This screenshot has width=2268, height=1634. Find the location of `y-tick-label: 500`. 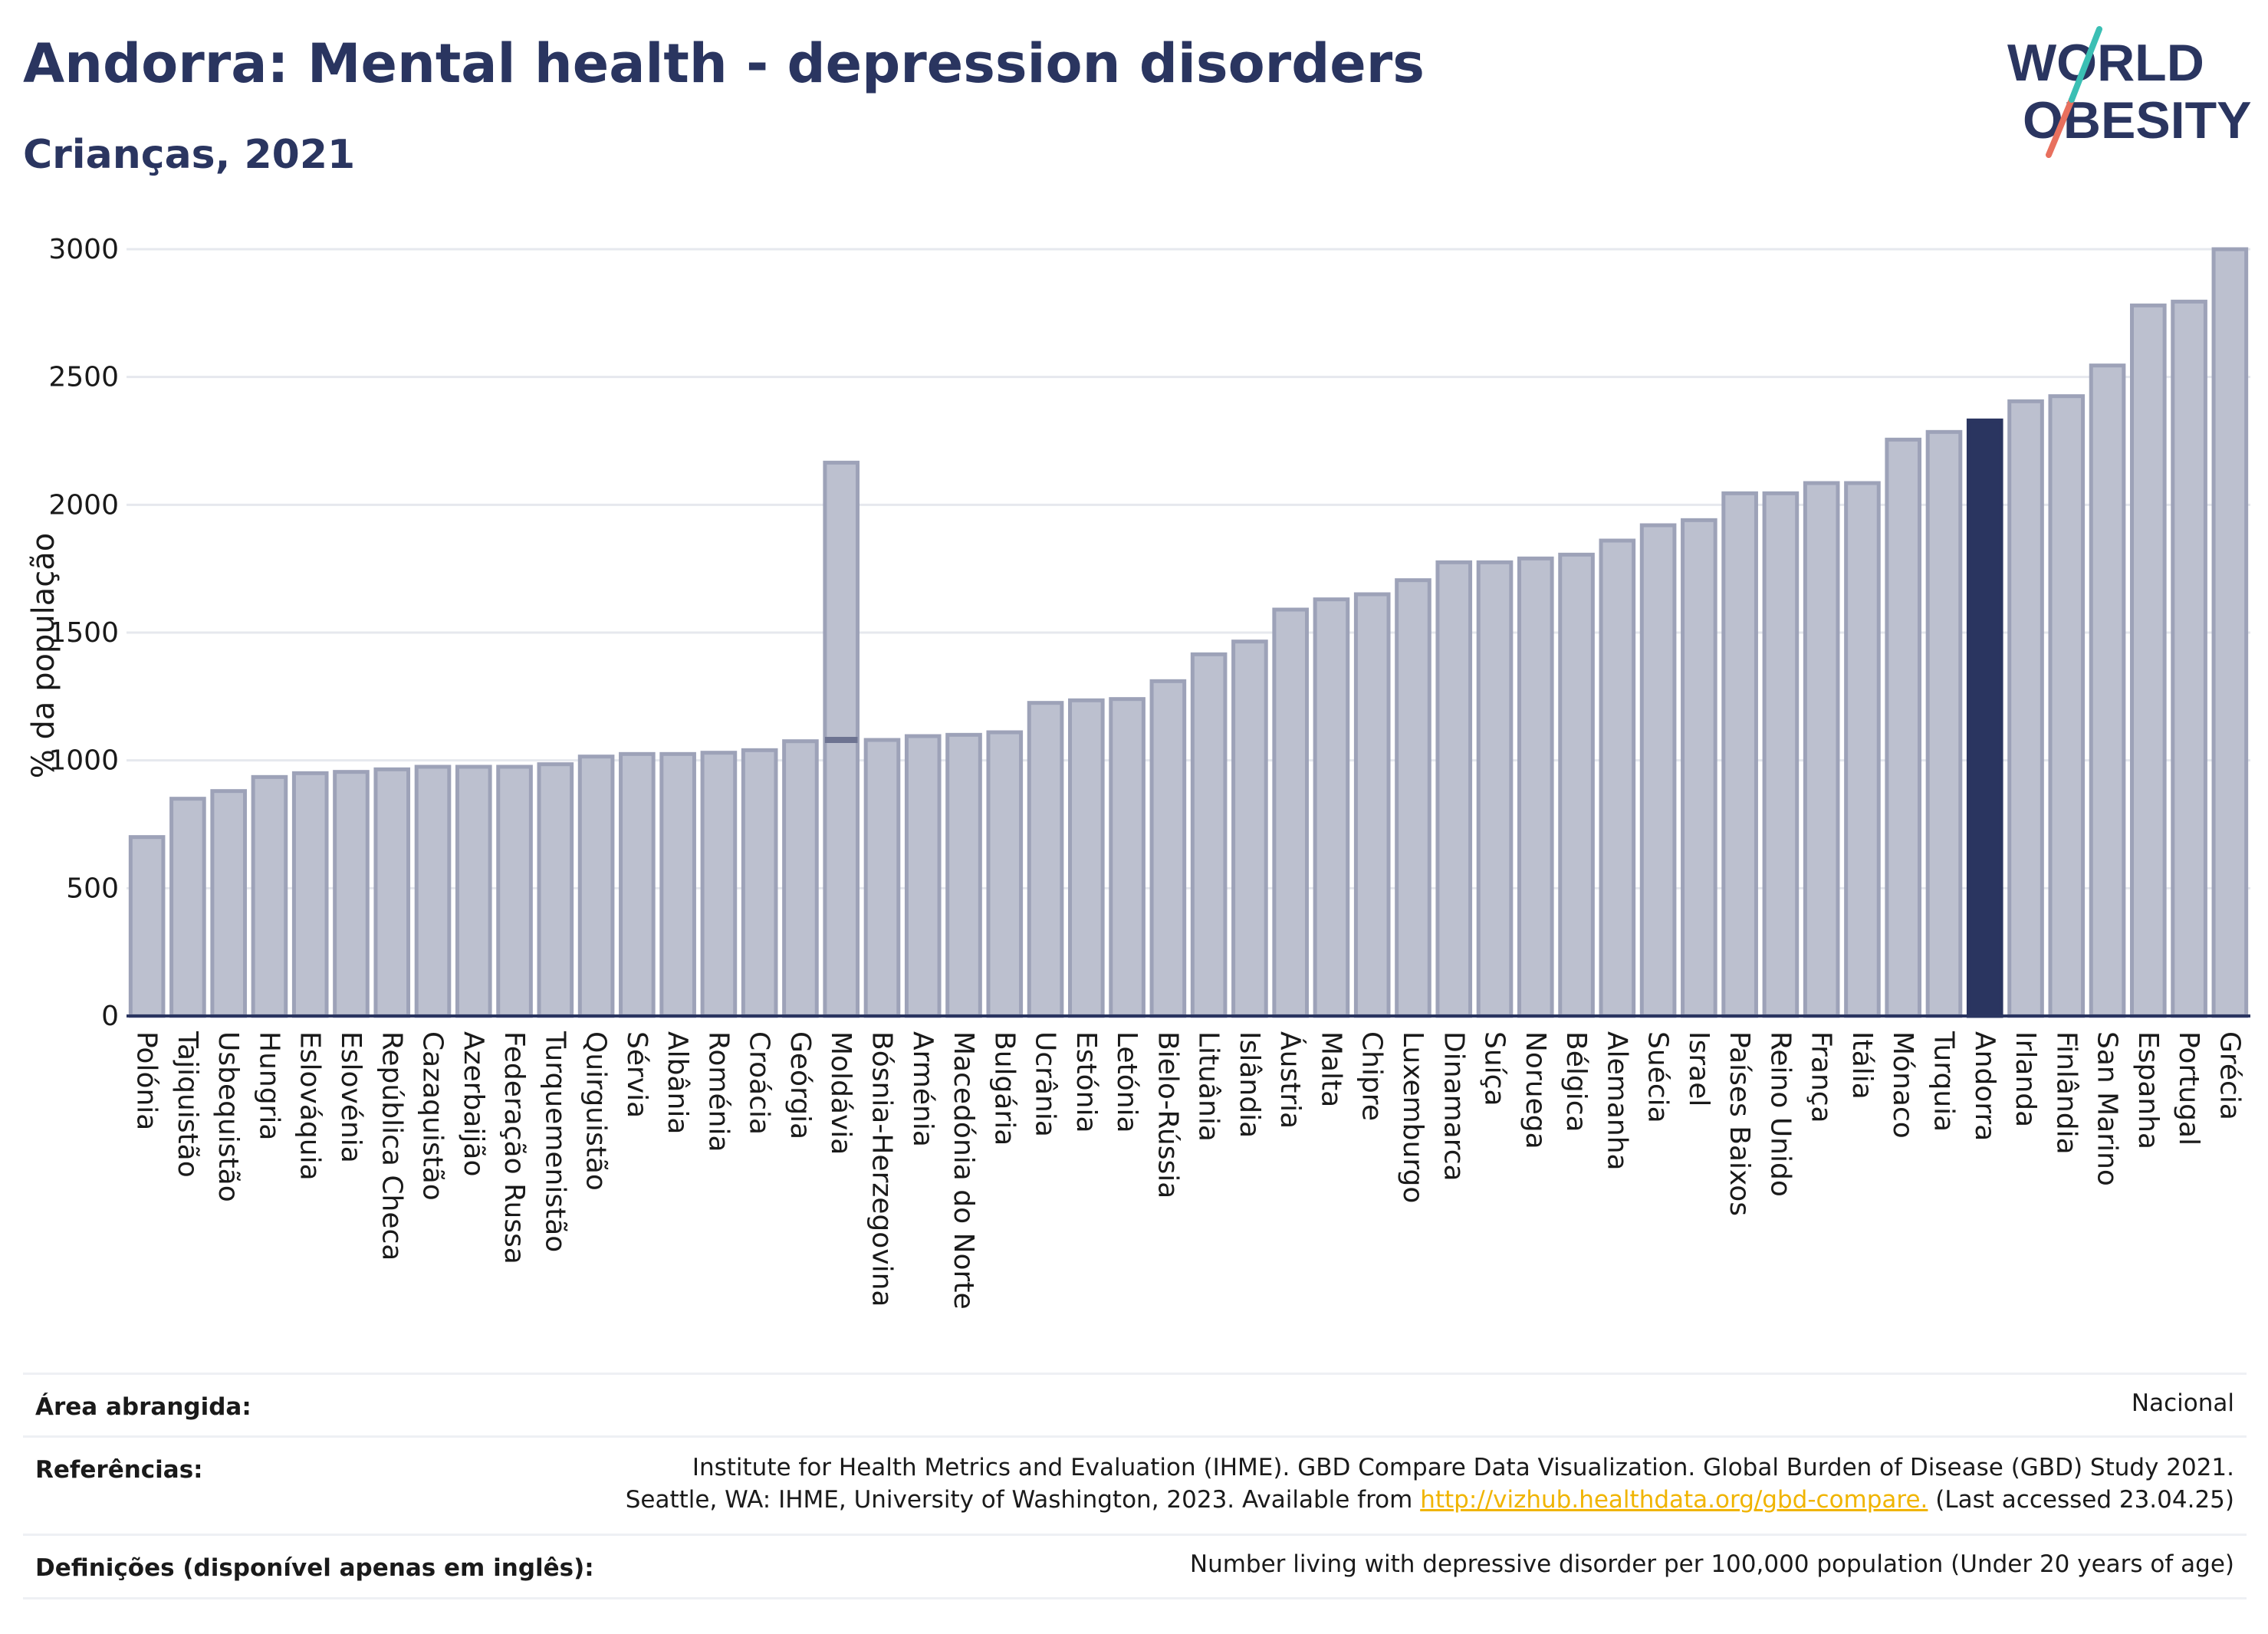

y-tick-label: 500 is located at coordinates (92, 889).